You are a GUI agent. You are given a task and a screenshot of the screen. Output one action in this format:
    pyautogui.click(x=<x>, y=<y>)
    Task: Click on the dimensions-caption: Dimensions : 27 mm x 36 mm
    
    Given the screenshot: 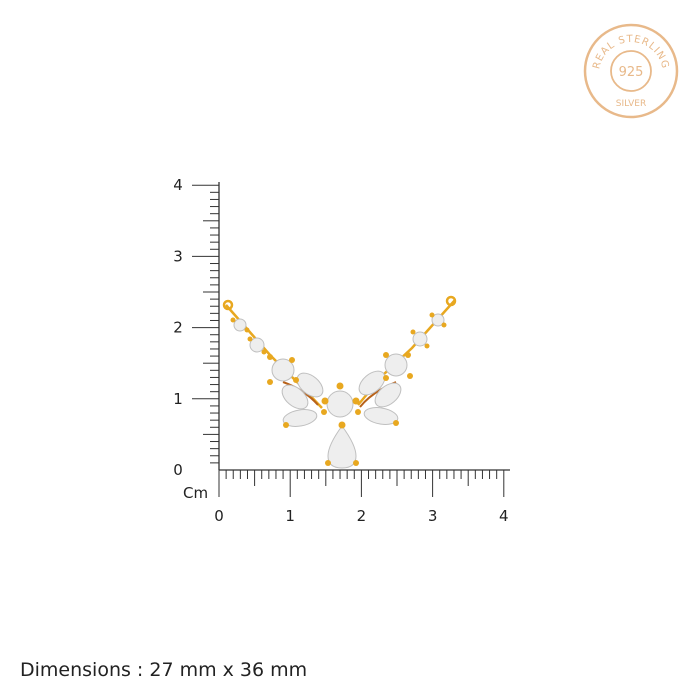 What is the action you would take?
    pyautogui.click(x=164, y=670)
    